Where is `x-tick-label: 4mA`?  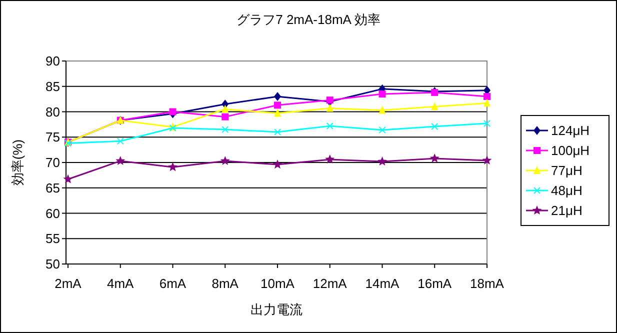 x-tick-label: 4mA is located at coordinates (120, 283).